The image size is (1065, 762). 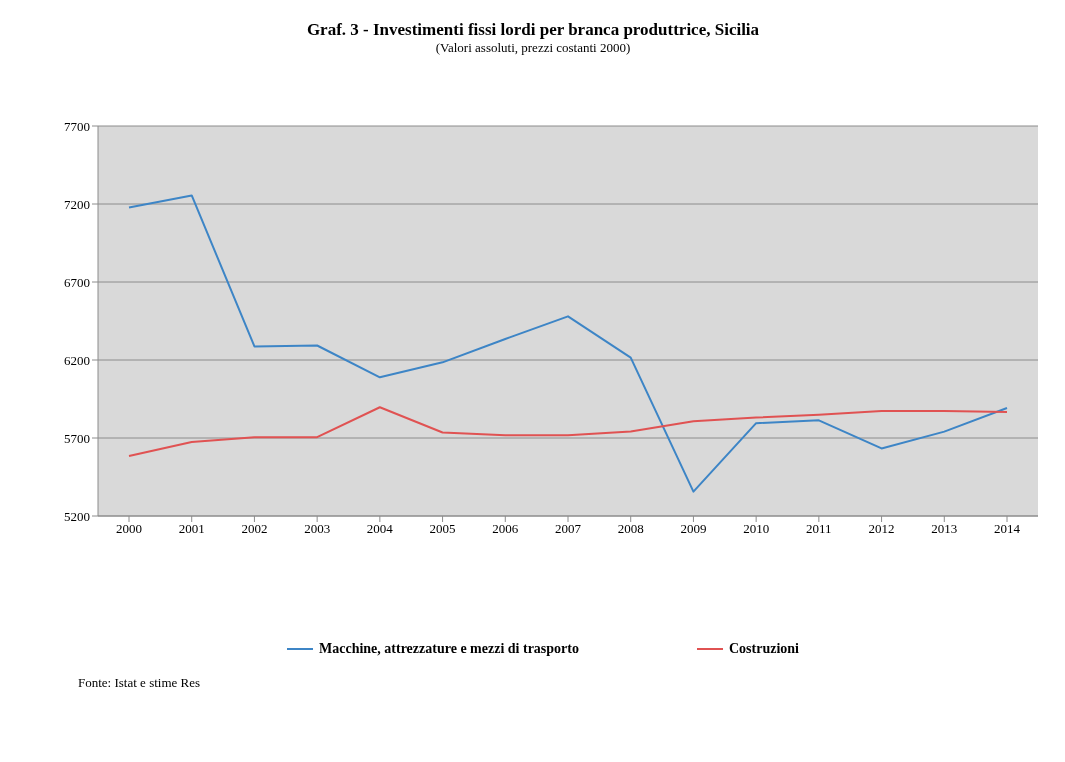 I want to click on chart-subtitle: (Valori assoluti, prezzi costanti 2000), so click(x=533, y=48).